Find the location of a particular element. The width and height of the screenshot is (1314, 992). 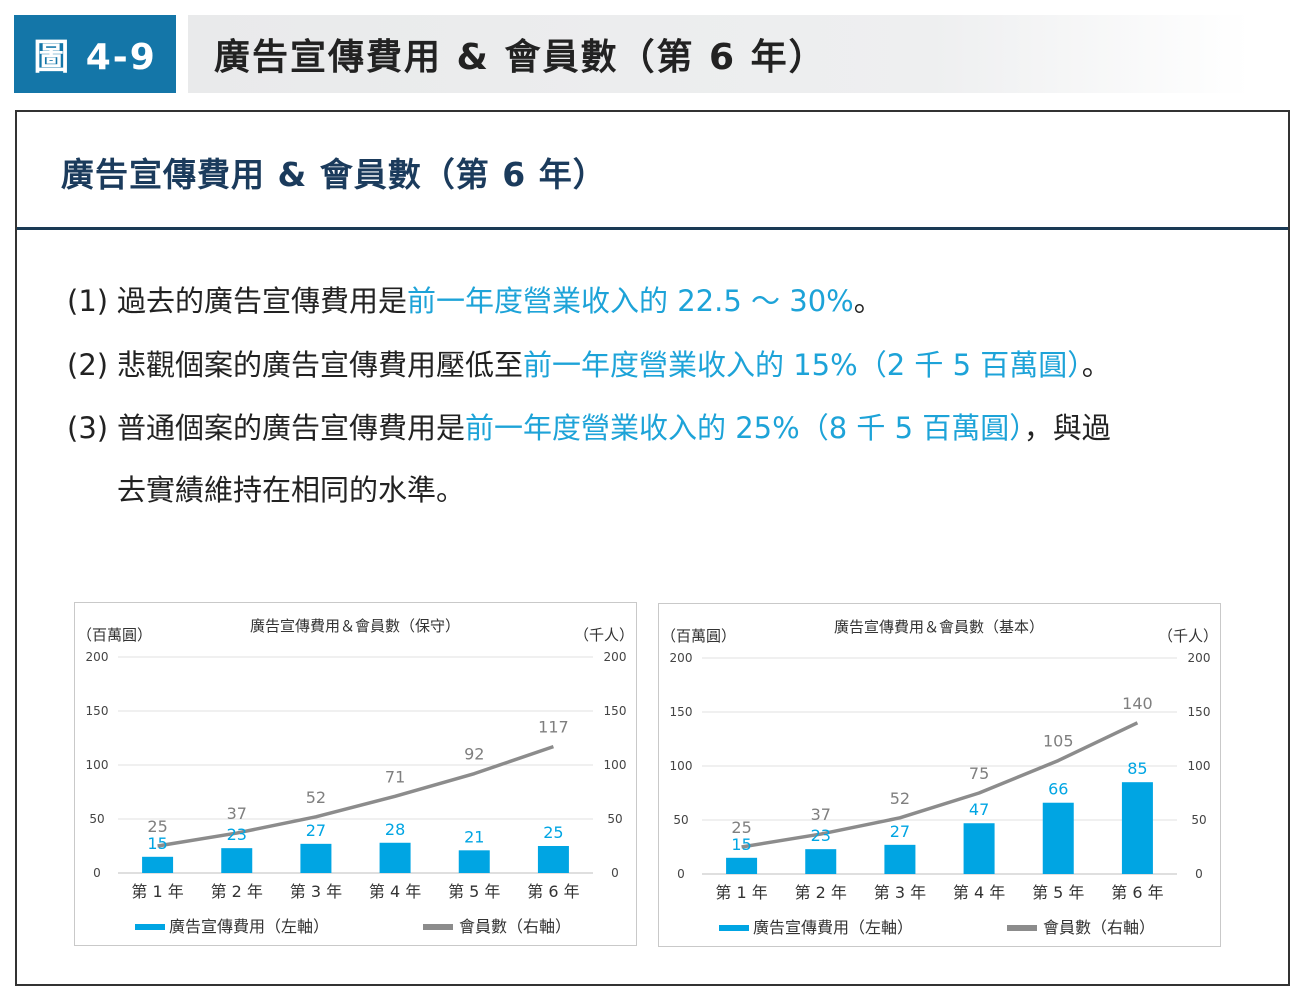

left-axis-unit: （百萬圓） is located at coordinates (698, 636).